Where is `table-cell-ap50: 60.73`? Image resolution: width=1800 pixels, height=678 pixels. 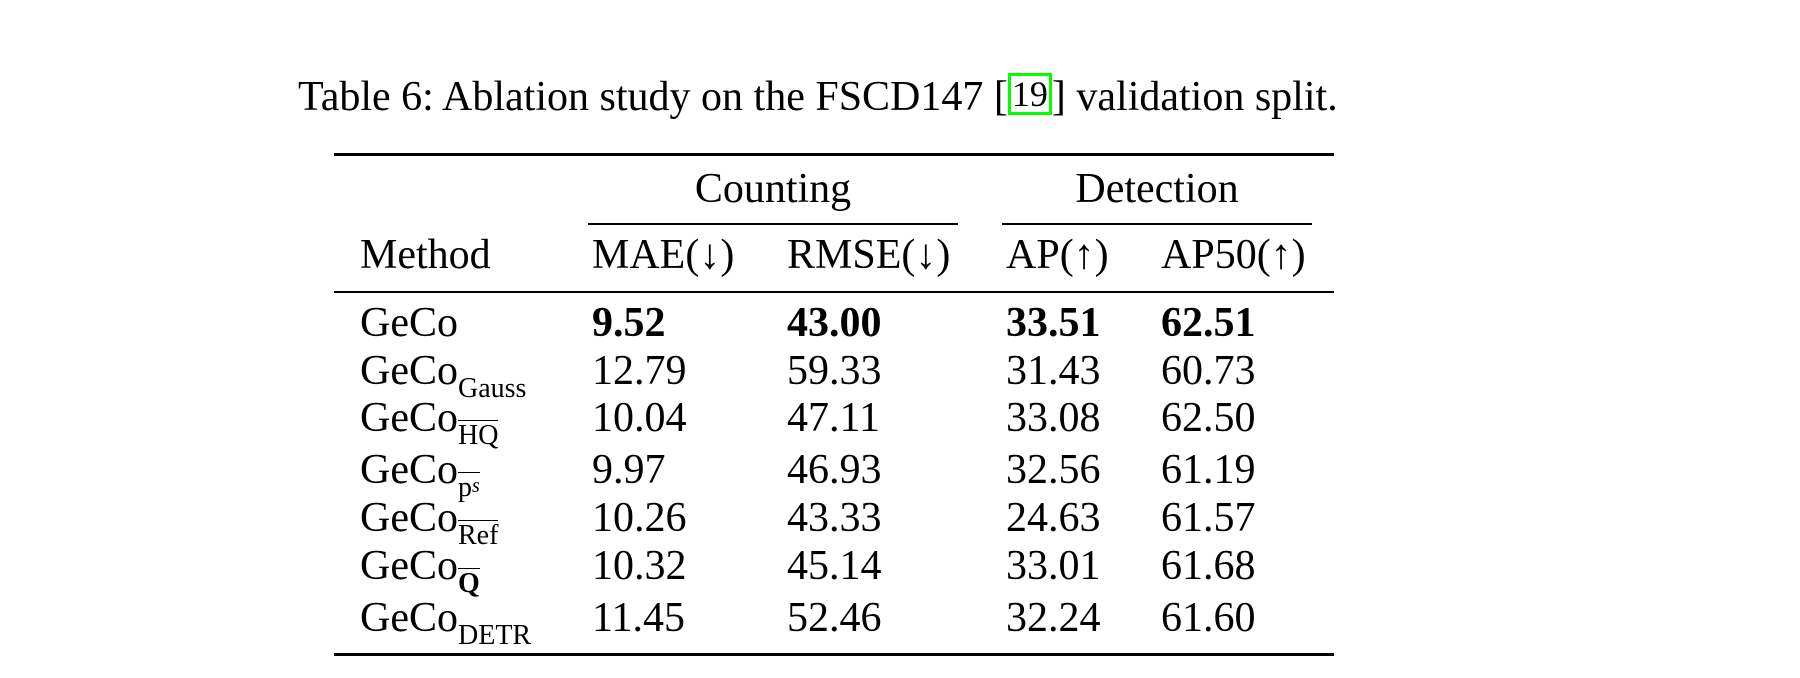 table-cell-ap50: 60.73 is located at coordinates (1208, 371).